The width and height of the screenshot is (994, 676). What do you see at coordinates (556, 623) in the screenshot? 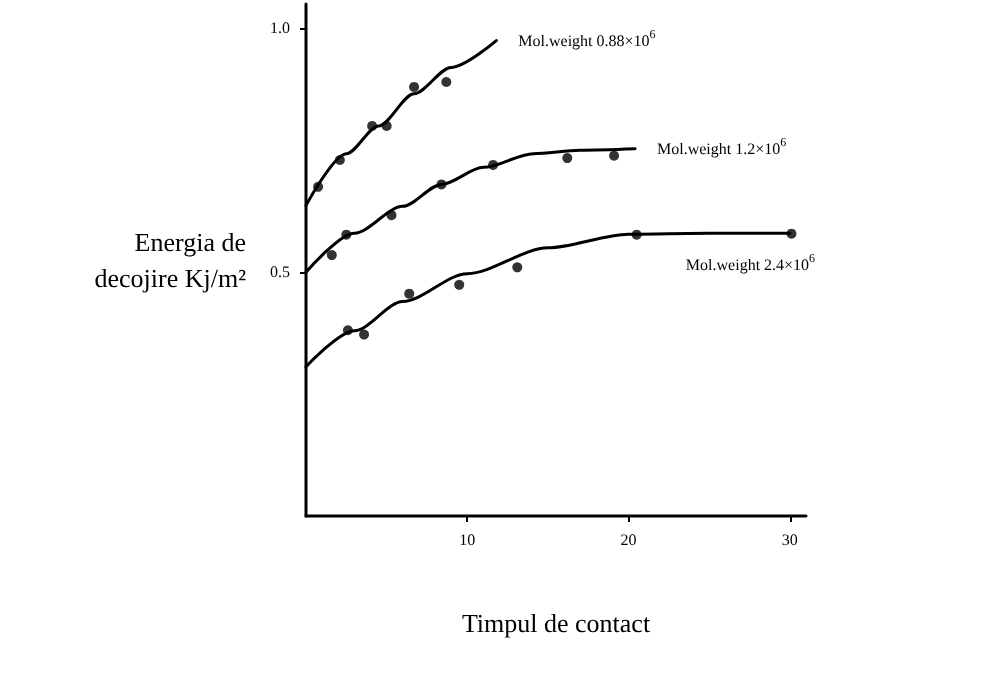
I see `x-axis-title: Timpul de contact` at bounding box center [556, 623].